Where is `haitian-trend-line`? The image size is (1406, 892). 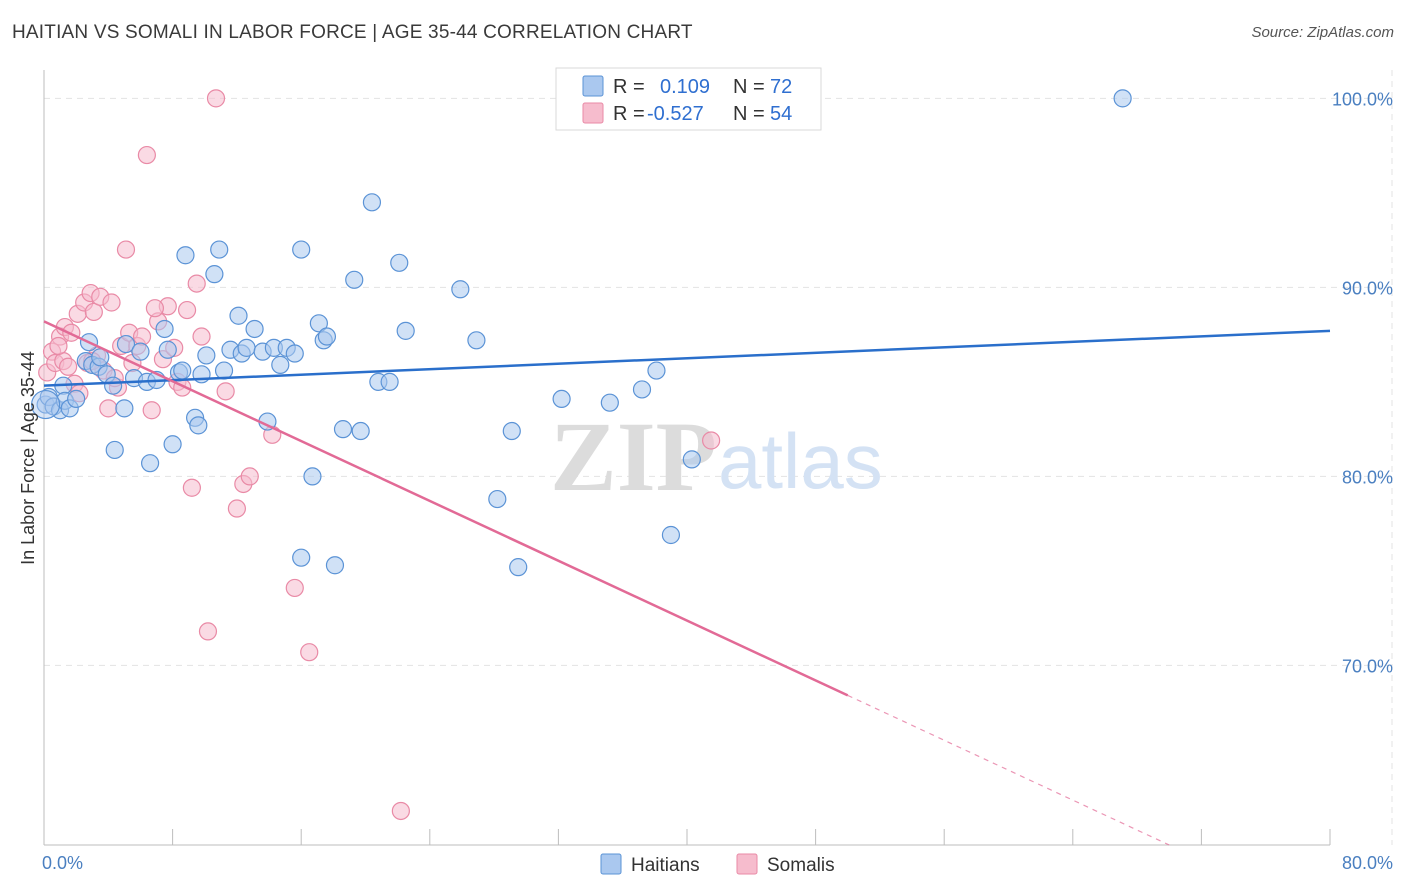 haitian-trend-line is located at coordinates (687, 358).